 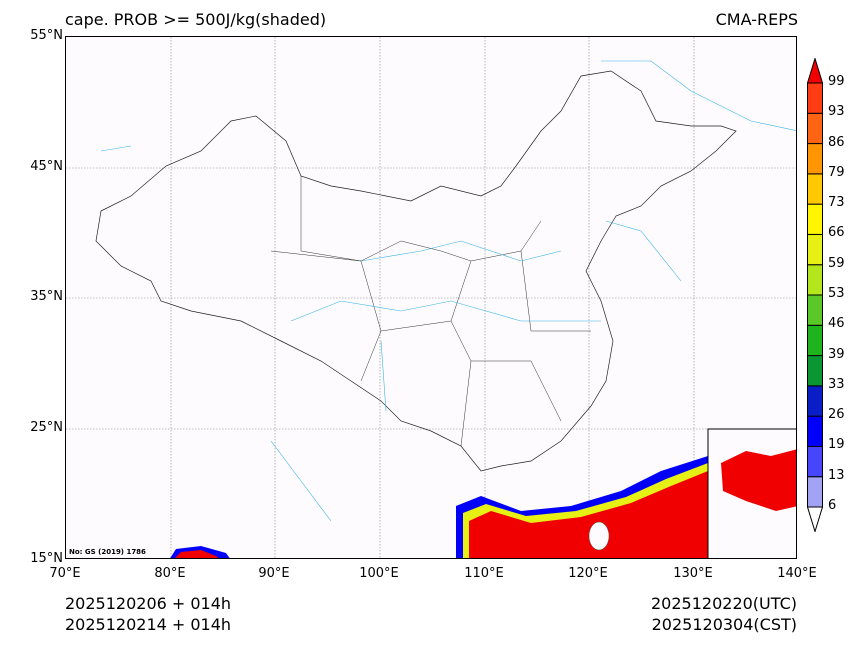 What do you see at coordinates (439, 507) in the screenshot?
I see `shaded-probability` at bounding box center [439, 507].